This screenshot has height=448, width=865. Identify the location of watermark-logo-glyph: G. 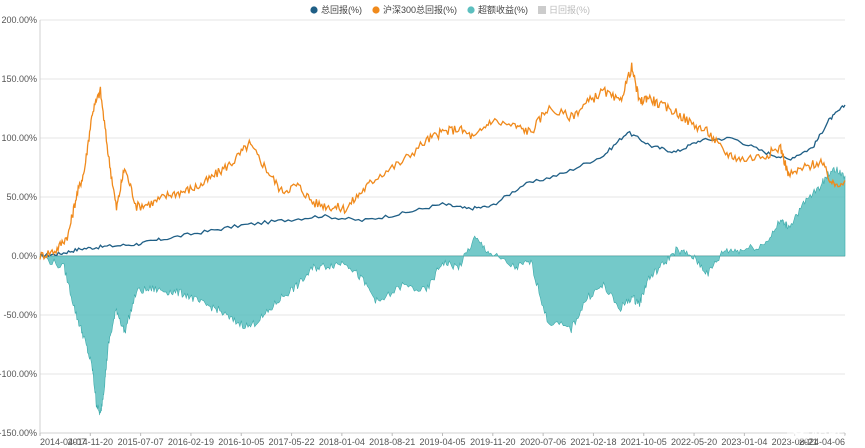
(798, 430).